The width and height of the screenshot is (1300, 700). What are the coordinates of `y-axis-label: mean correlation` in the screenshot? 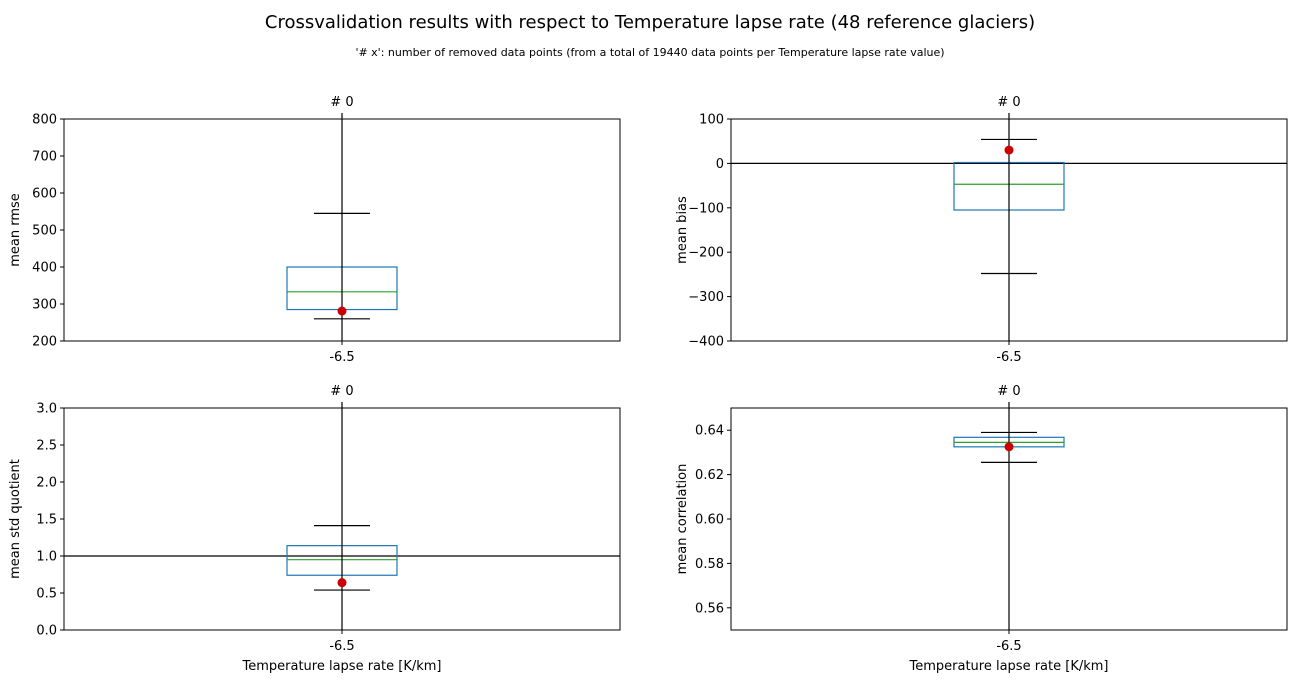 It's located at (682, 519).